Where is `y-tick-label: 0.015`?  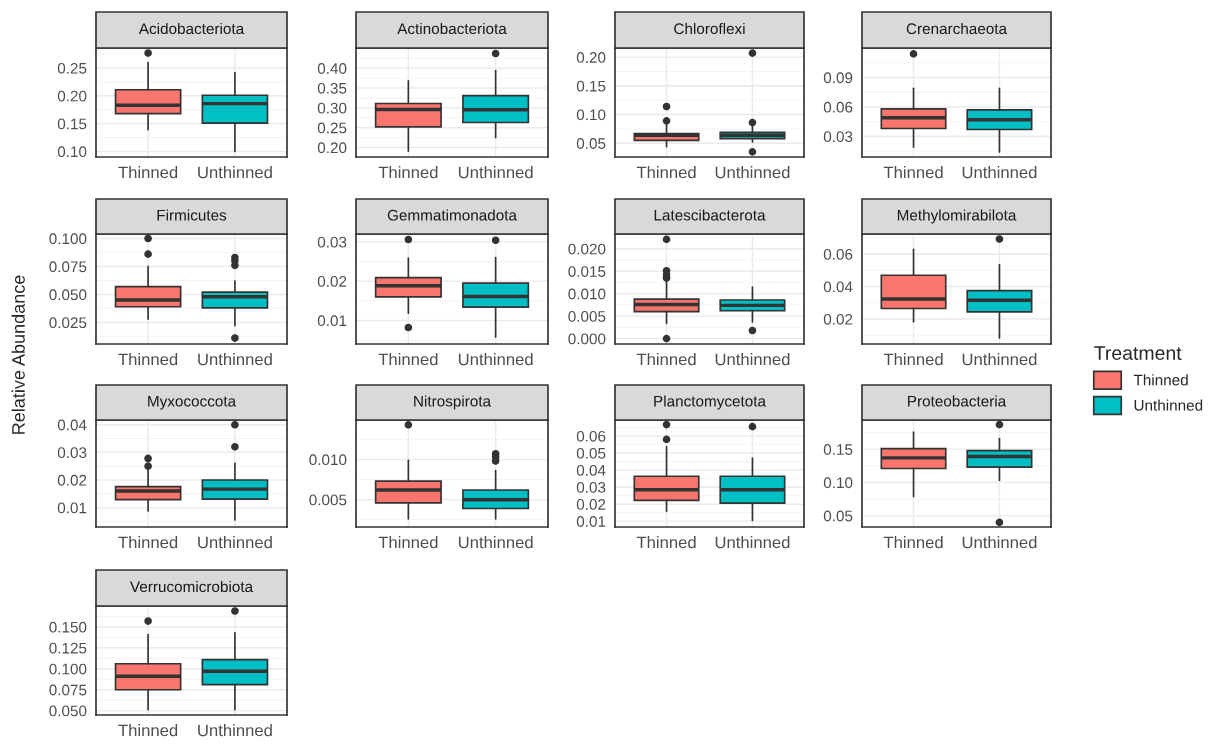 y-tick-label: 0.015 is located at coordinates (587, 271).